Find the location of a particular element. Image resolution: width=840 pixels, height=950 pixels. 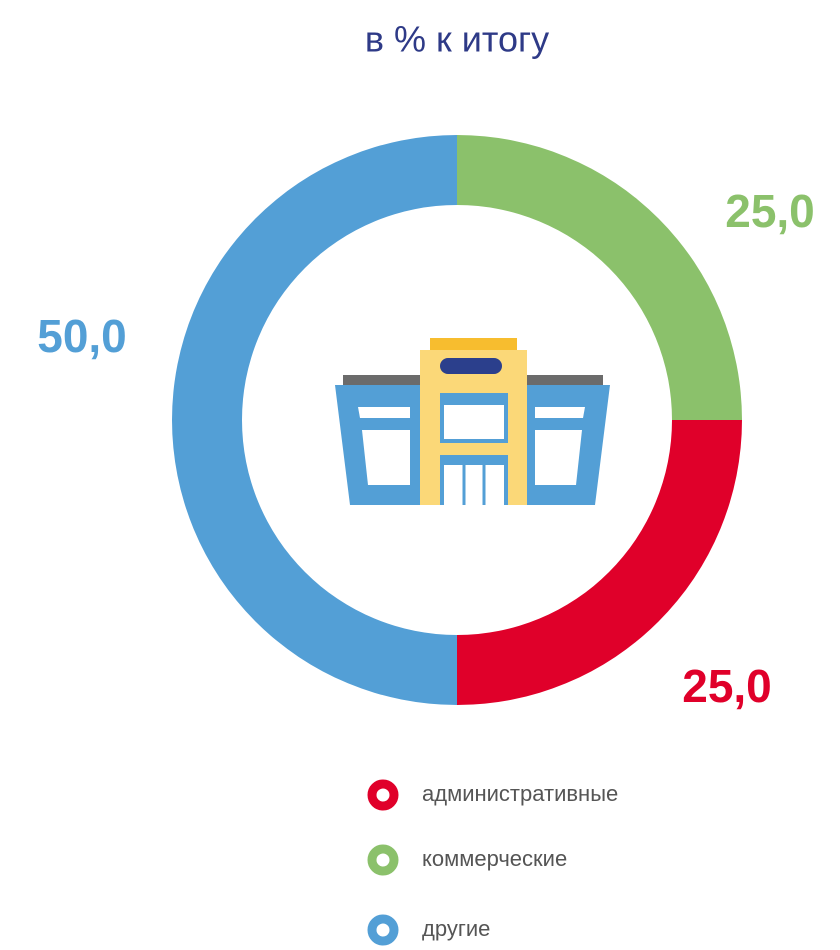

legend-label: другие is located at coordinates (456, 928).